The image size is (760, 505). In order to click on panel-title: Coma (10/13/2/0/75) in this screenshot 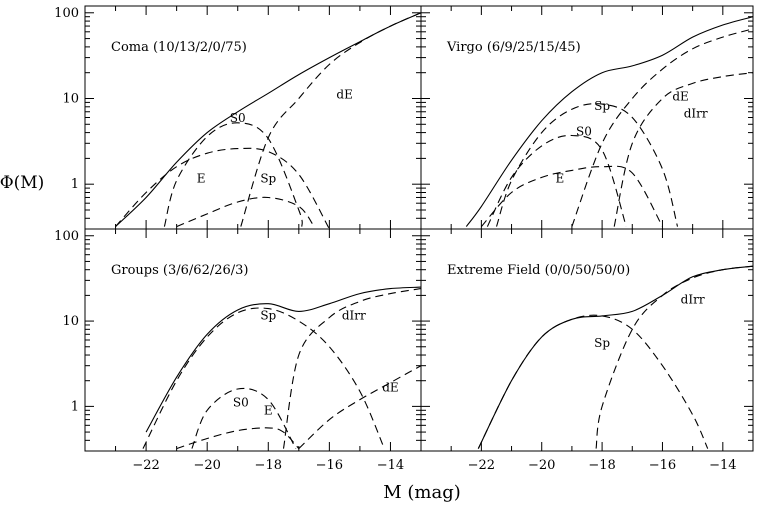, I will do `click(179, 47)`.